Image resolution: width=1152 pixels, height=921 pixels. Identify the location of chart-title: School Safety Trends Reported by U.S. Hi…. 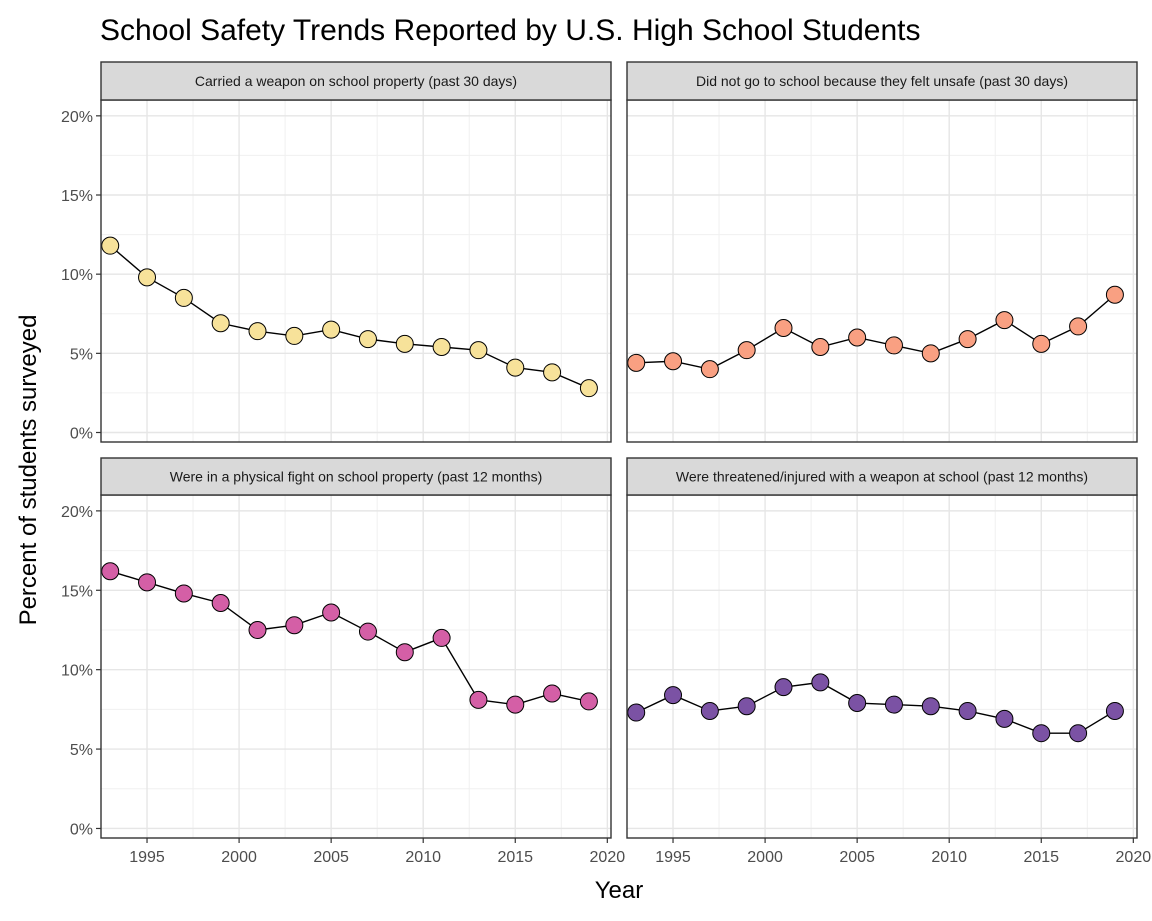
(510, 30).